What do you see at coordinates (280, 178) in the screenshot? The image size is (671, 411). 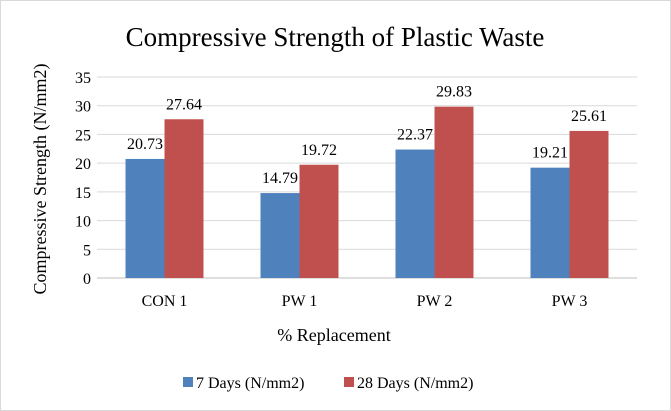 I see `data-label: 14.79` at bounding box center [280, 178].